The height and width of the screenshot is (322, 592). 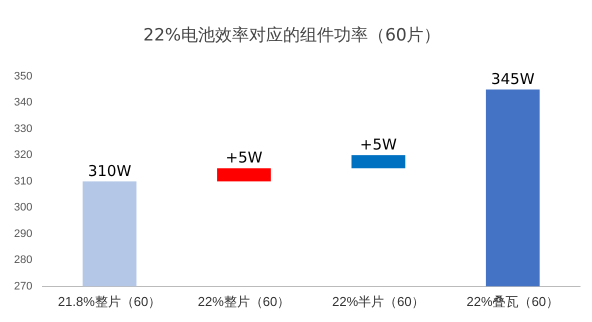 What do you see at coordinates (23, 234) in the screenshot?
I see `y-tick-label: 290` at bounding box center [23, 234].